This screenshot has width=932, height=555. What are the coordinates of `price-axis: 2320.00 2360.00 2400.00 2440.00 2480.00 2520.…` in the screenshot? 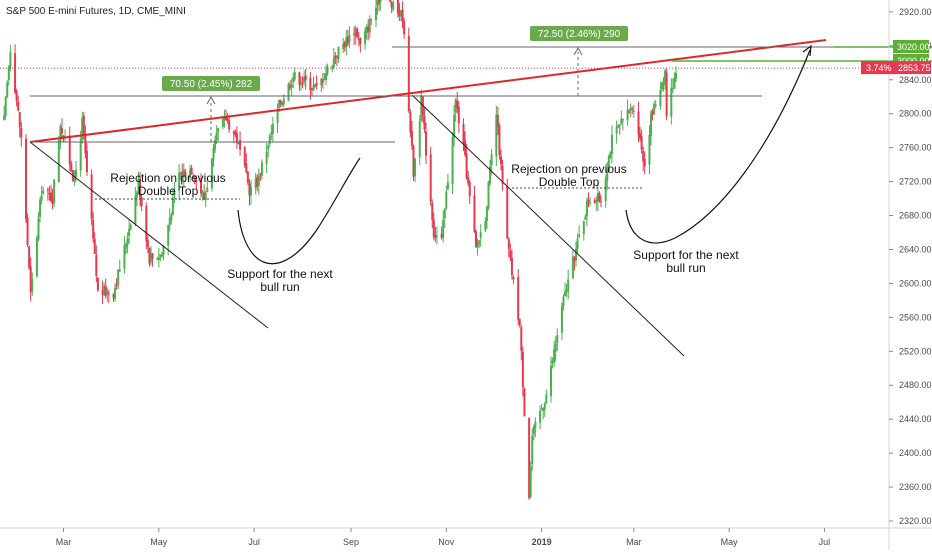 It's located at (896, 275).